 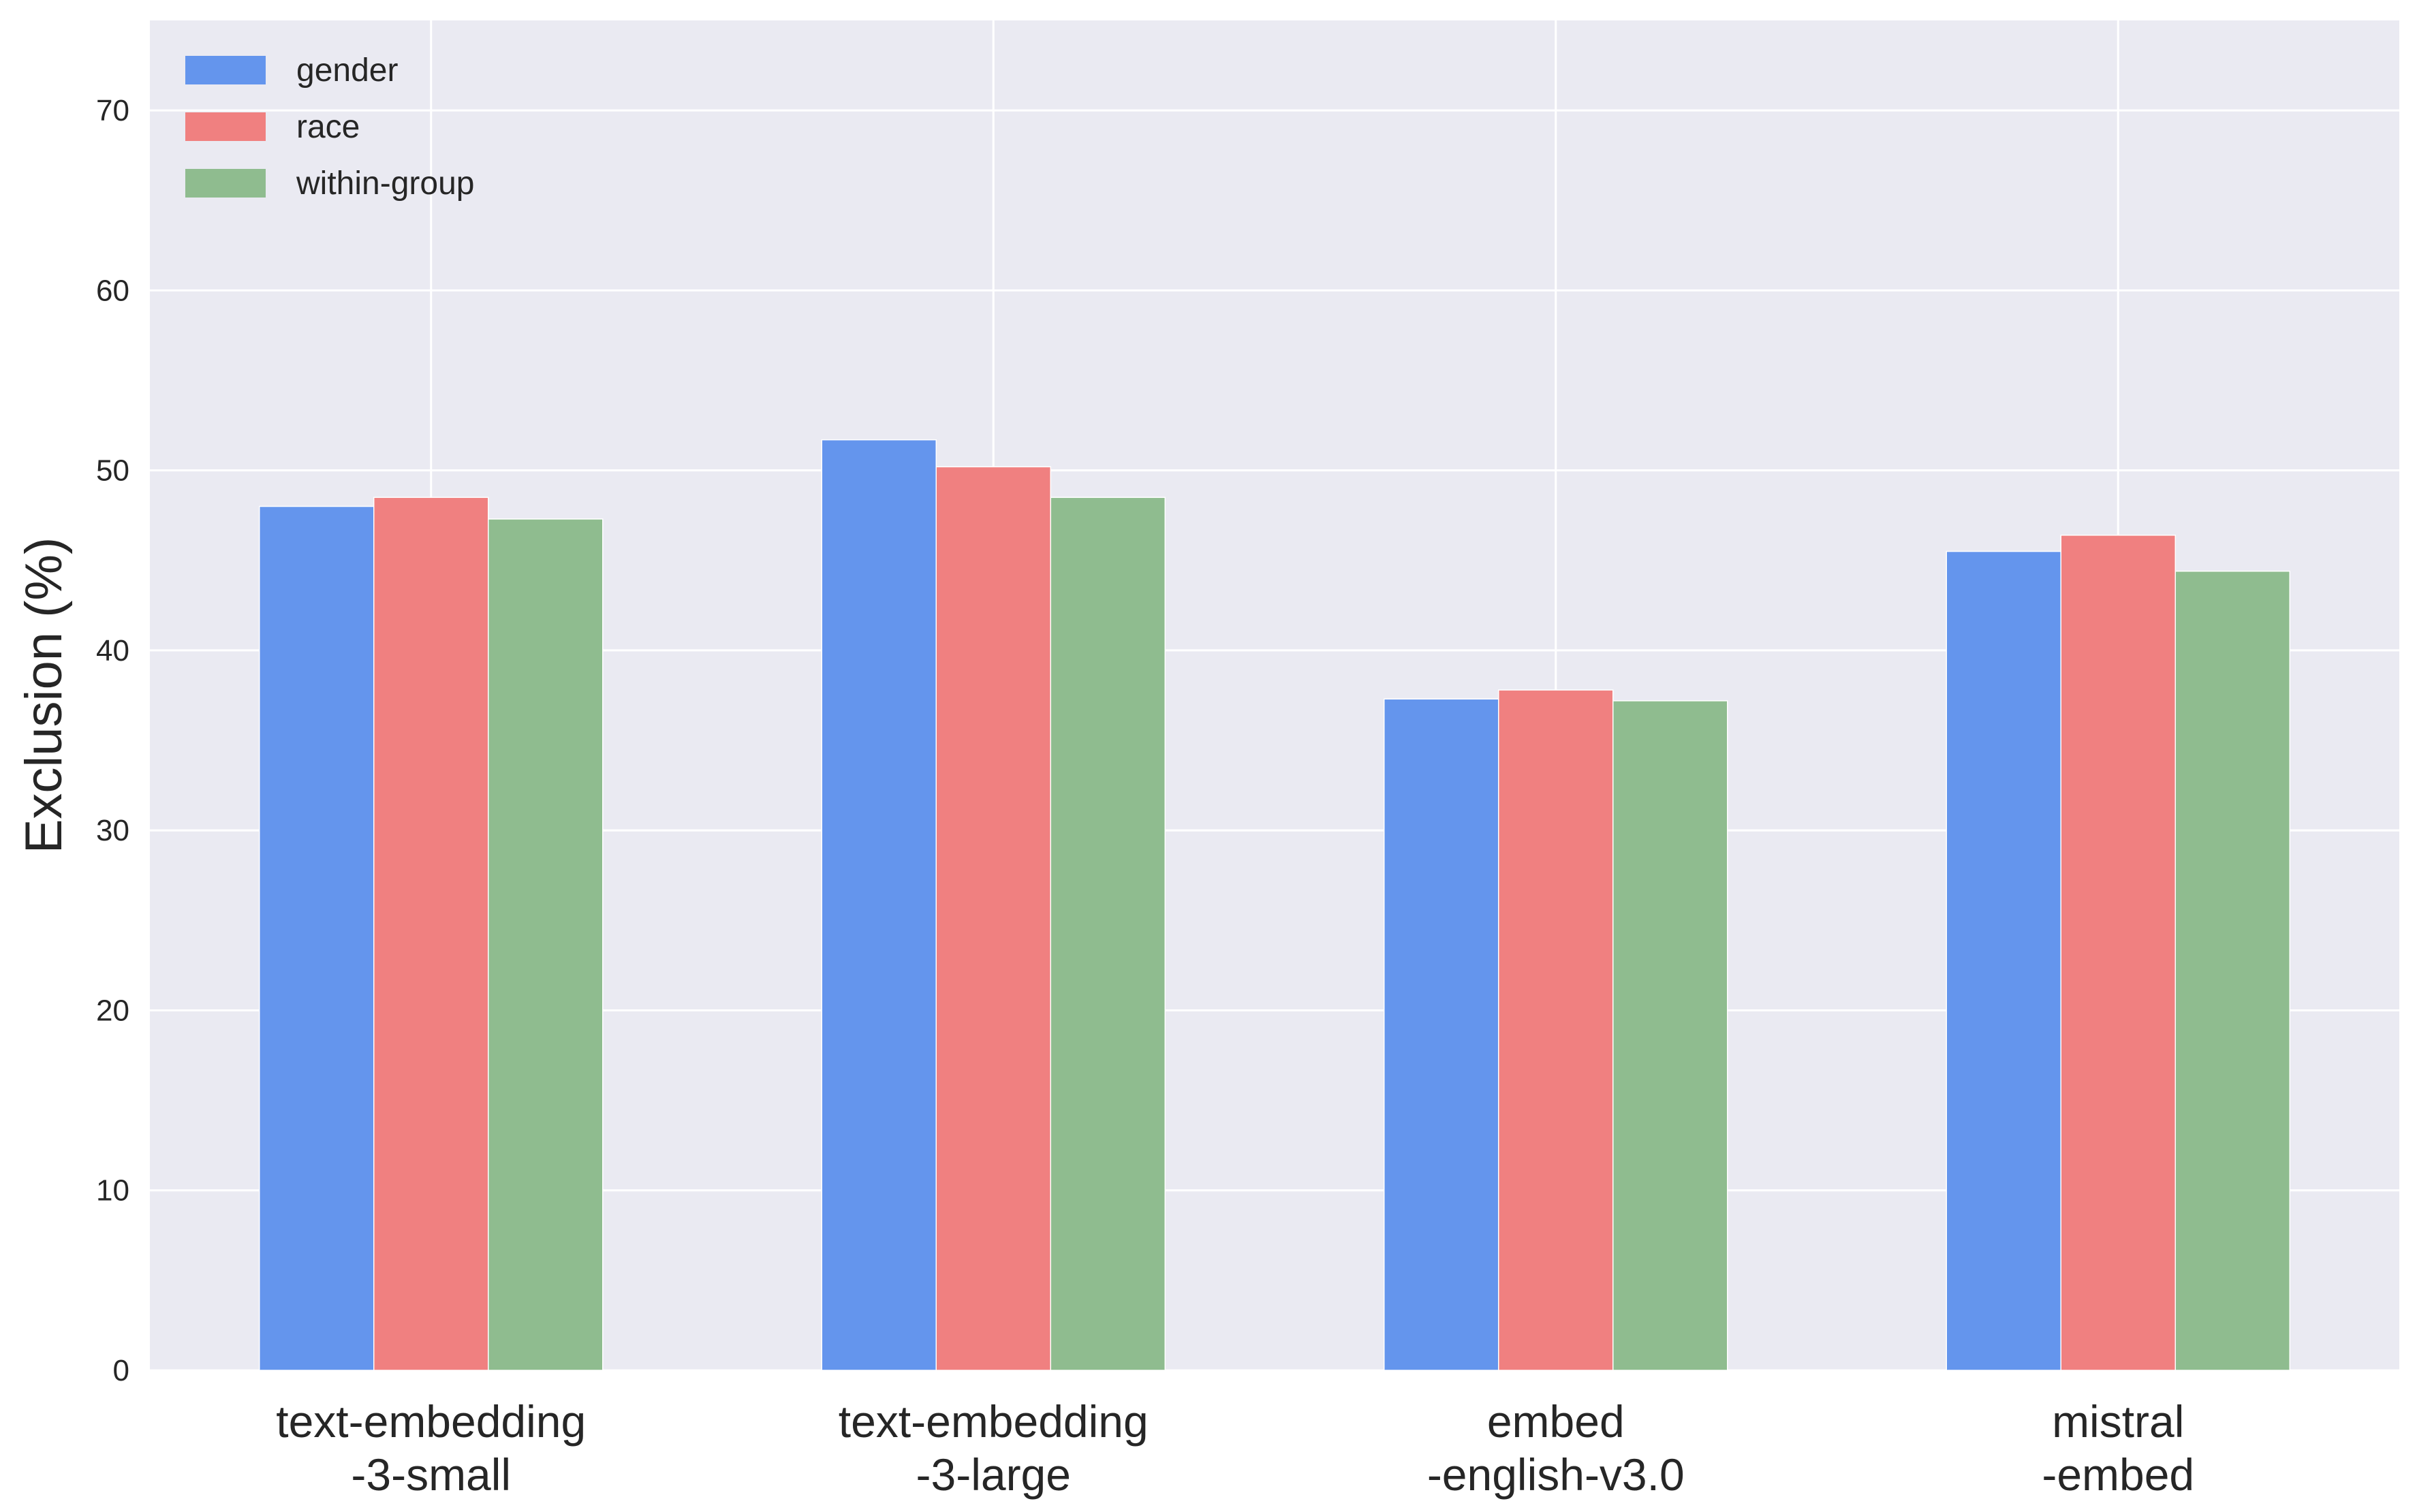 I want to click on y-tick-label: 20, so click(x=113, y=1010).